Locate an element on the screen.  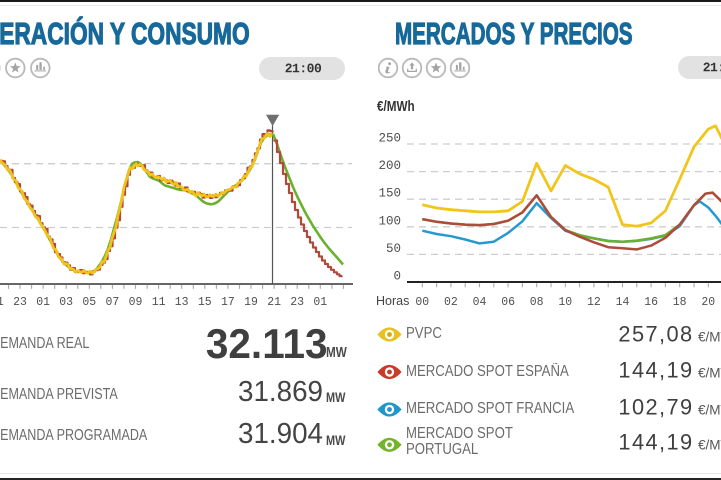
svg-text: 150 is located at coordinates (389, 194).